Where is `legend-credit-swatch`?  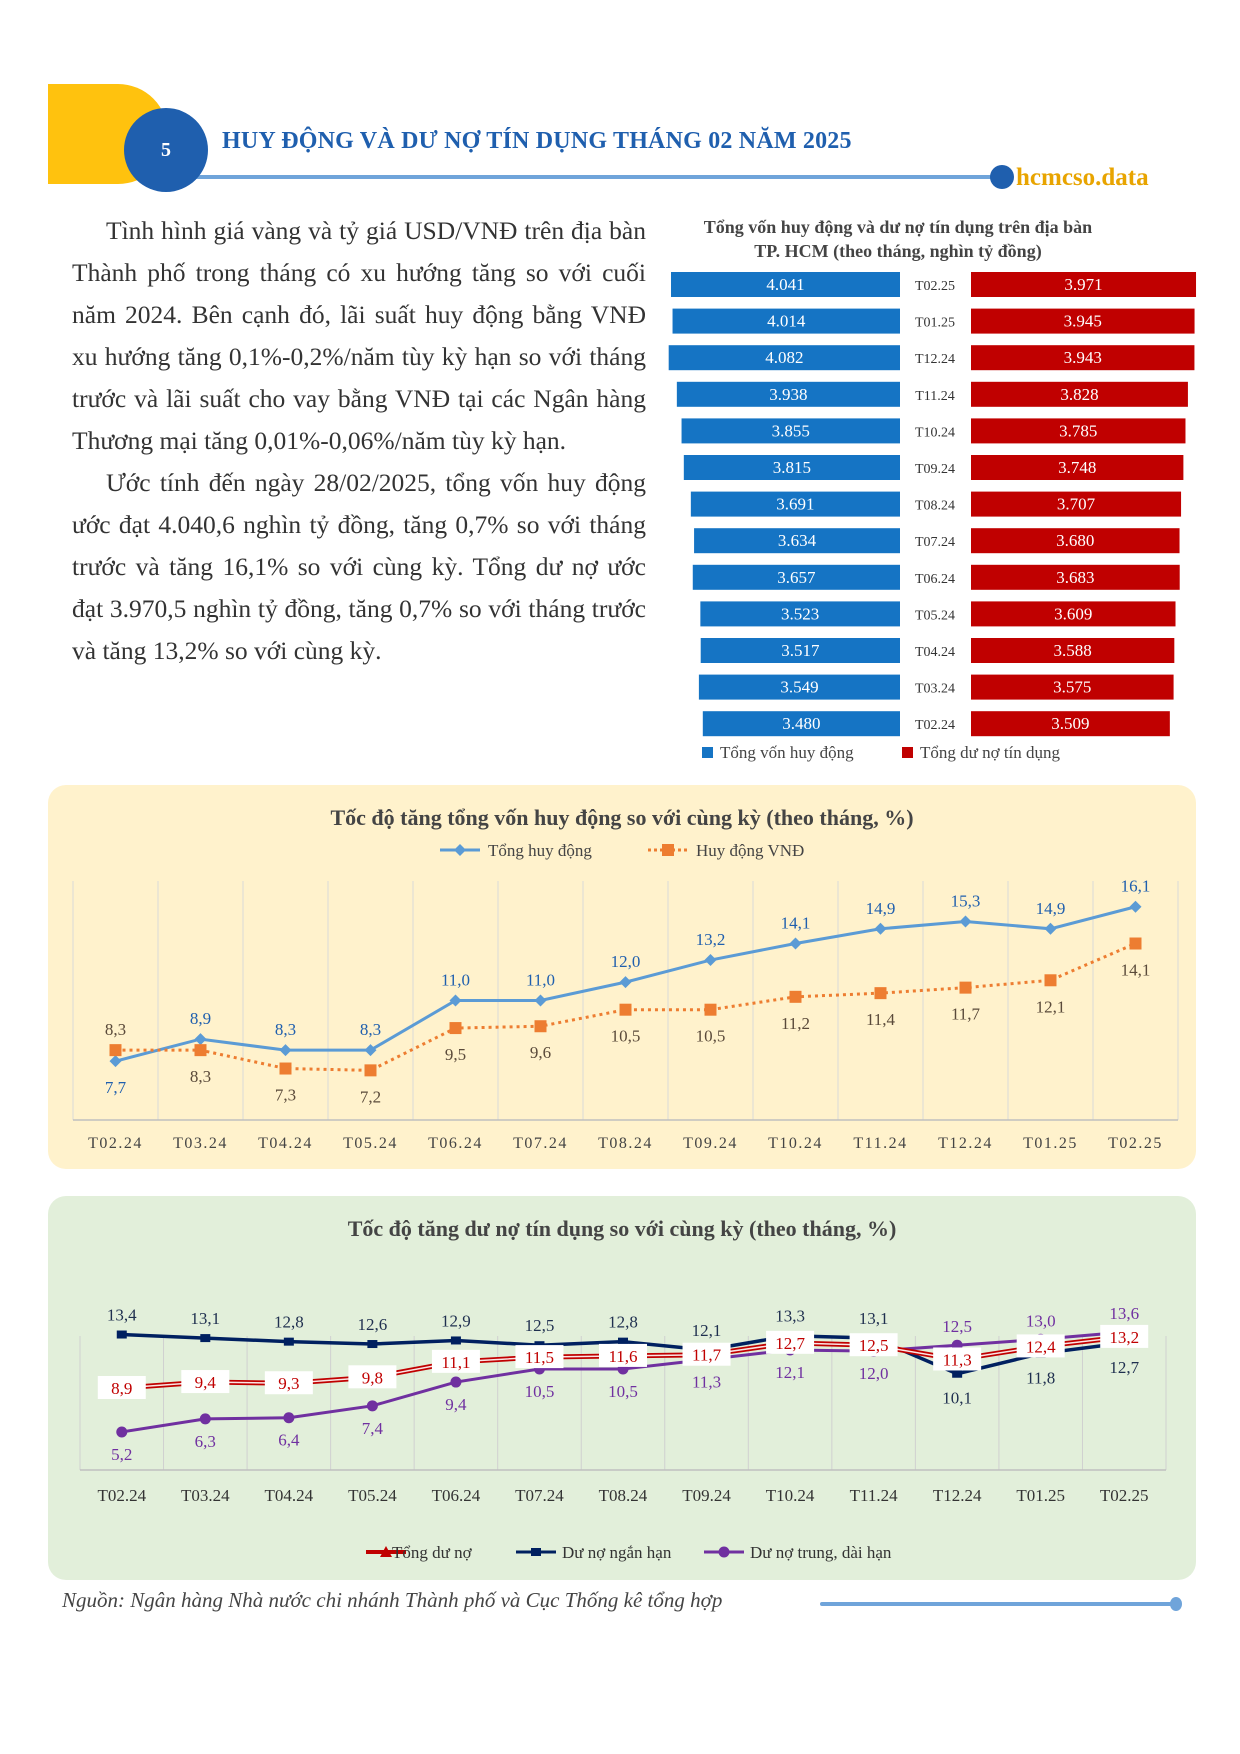
legend-credit-swatch is located at coordinates (907, 752).